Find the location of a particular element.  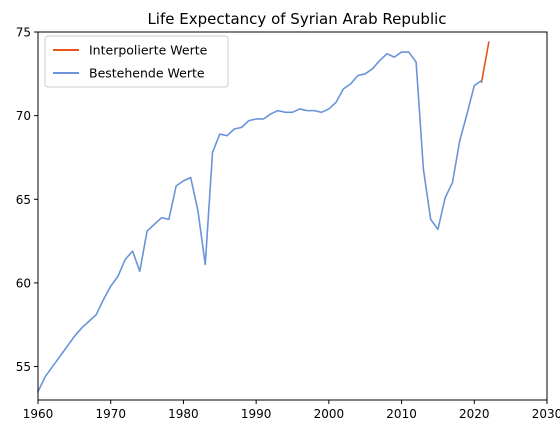

legend-label-existing: Bestehende Werte is located at coordinates (147, 73).